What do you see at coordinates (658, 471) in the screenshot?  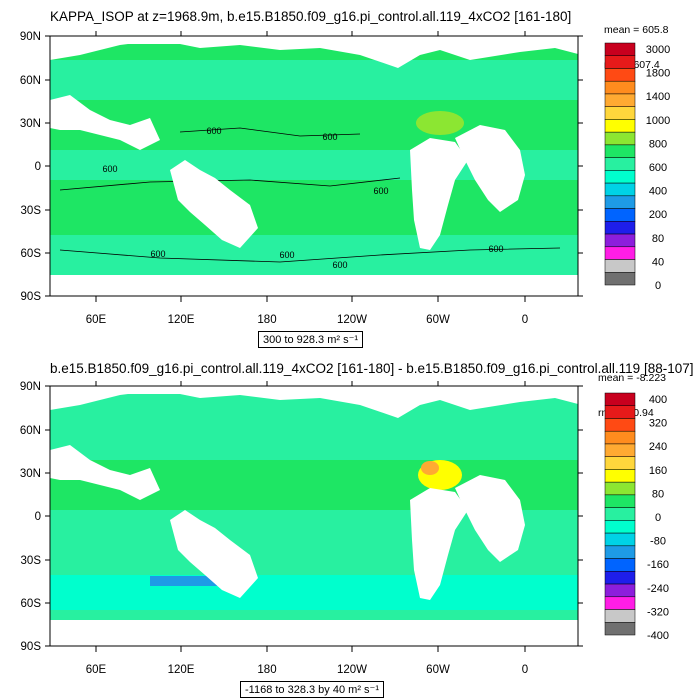 I see `colorbar-label: 160` at bounding box center [658, 471].